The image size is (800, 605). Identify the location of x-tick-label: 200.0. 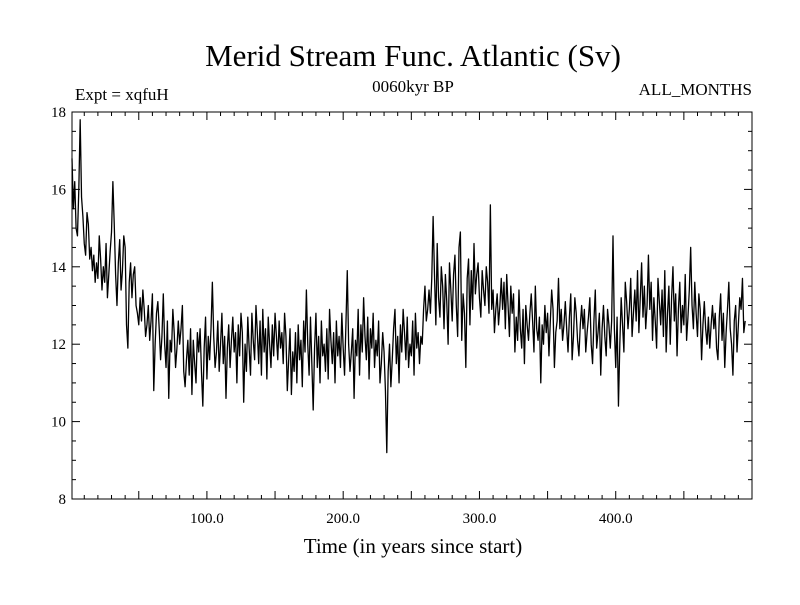
(343, 519).